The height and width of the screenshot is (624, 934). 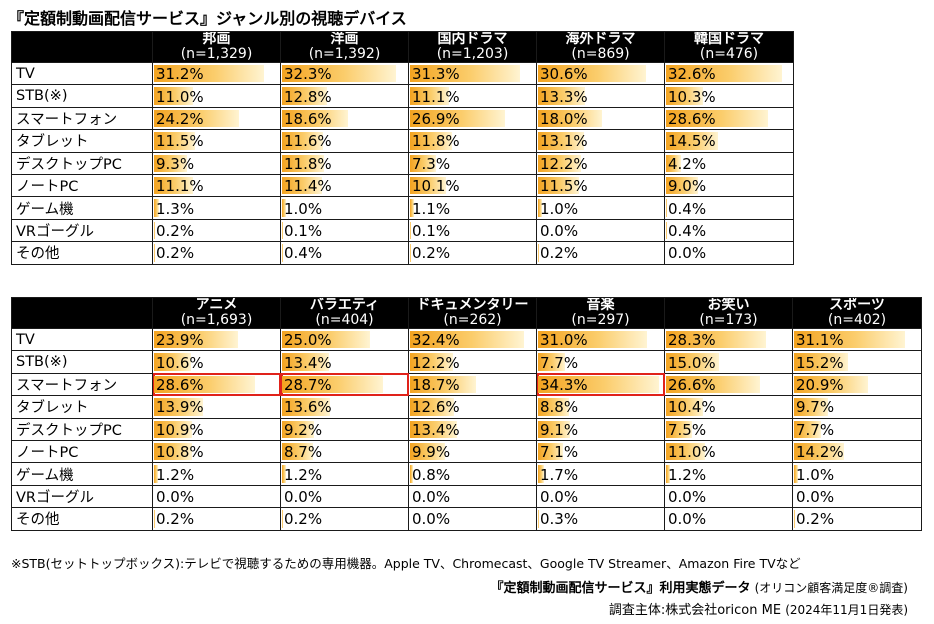 I want to click on row-label: ゲーム機, so click(x=82, y=474).